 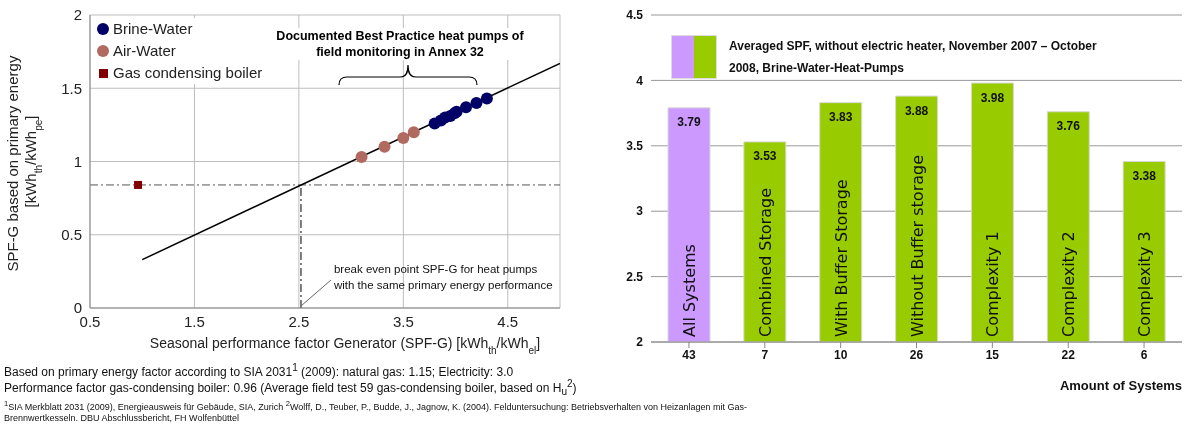 What do you see at coordinates (1144, 354) in the screenshot?
I see `x-tick-label: 6` at bounding box center [1144, 354].